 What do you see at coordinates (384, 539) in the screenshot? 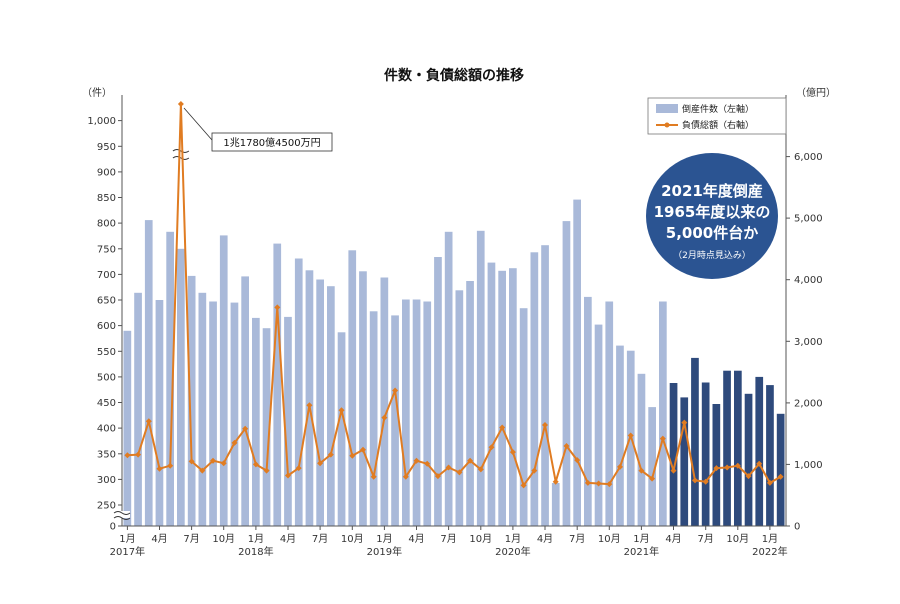
I see `x-tick-label-8: 1月` at bounding box center [384, 539].